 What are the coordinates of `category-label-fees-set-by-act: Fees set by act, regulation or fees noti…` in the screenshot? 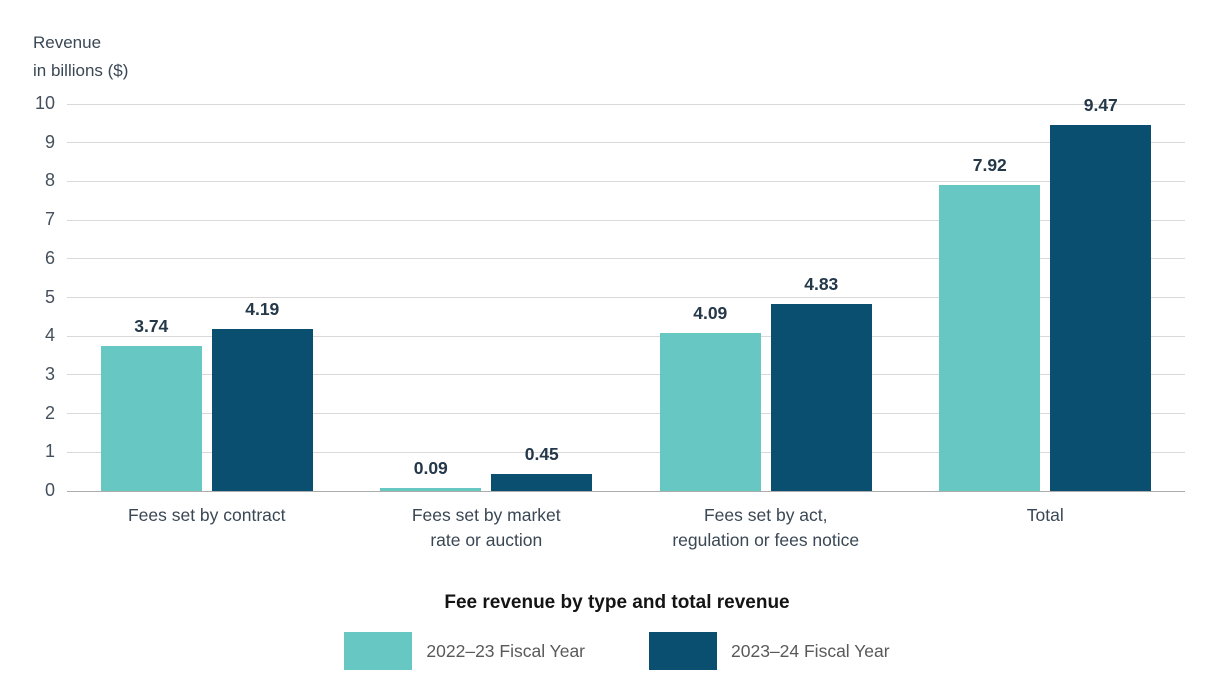 It's located at (766, 527).